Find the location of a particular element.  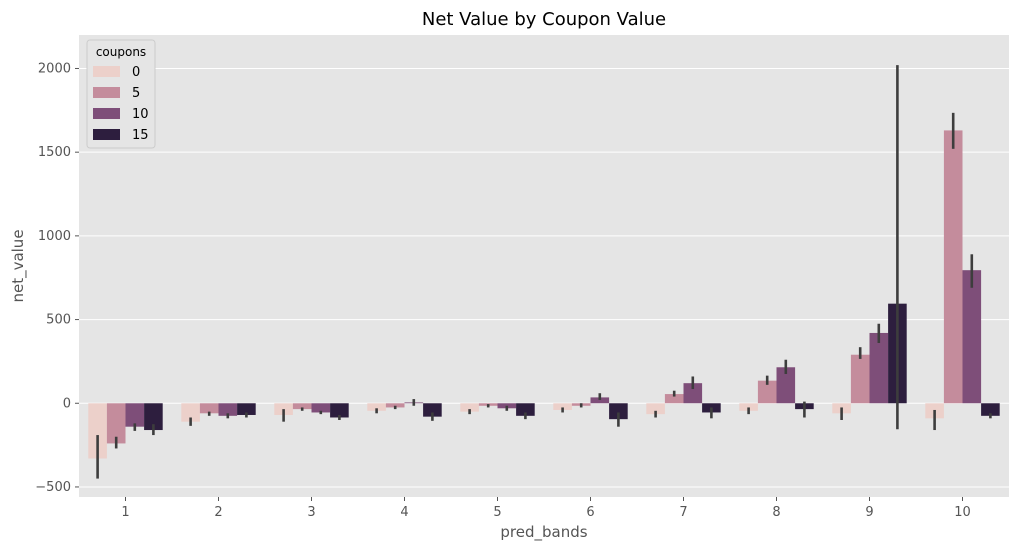

x-tick-label: 9 is located at coordinates (869, 512).